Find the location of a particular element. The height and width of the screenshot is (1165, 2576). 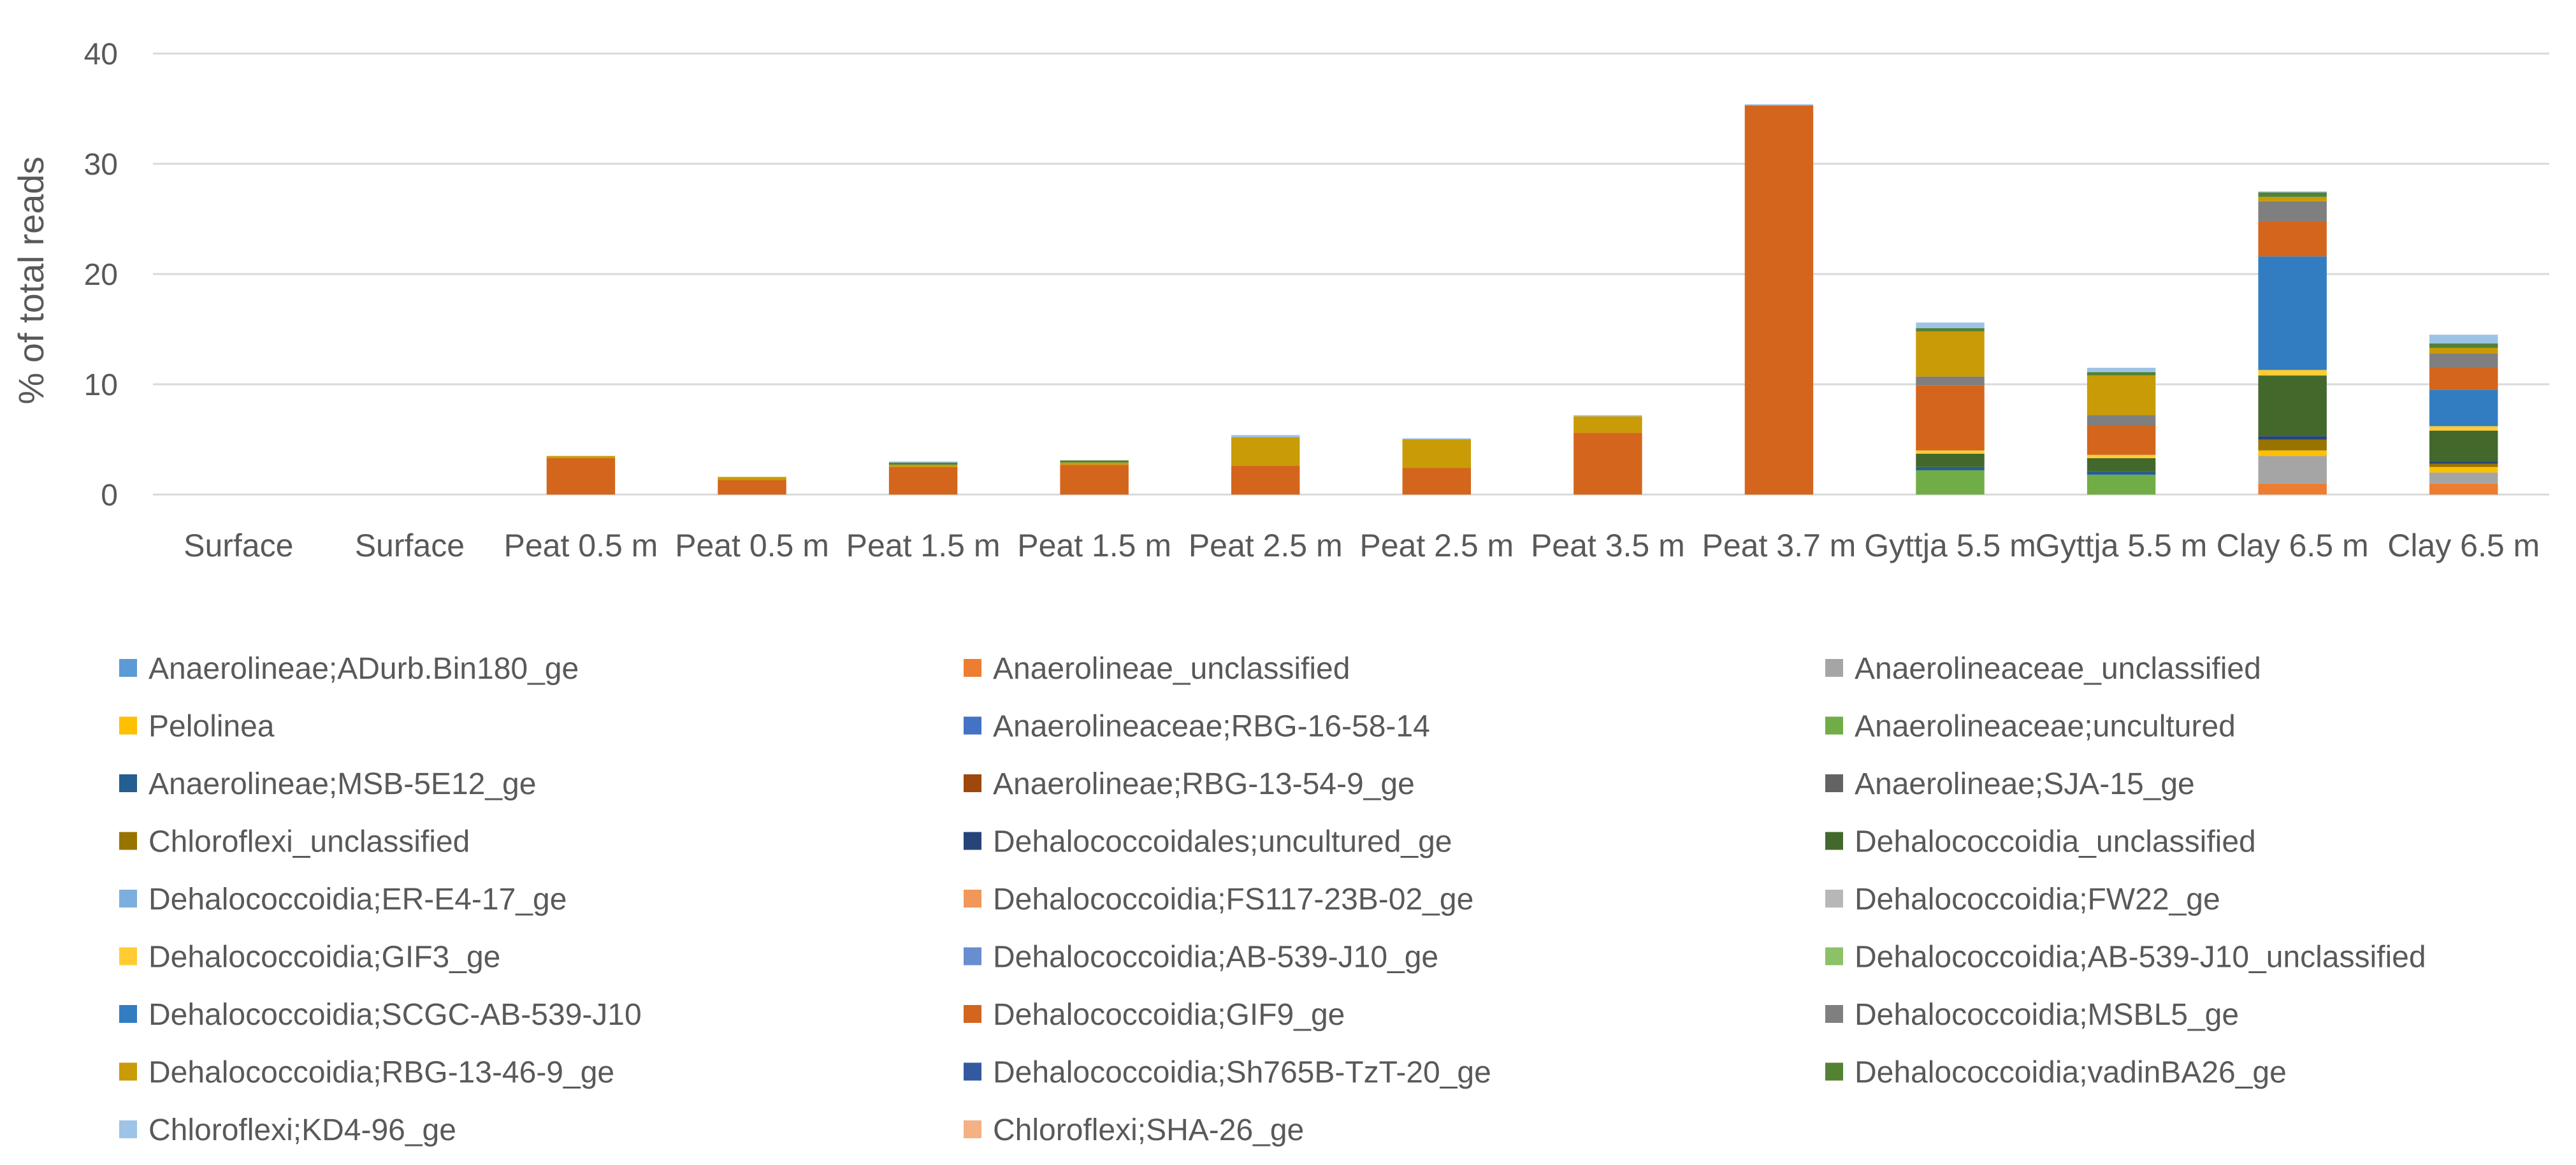

x-category-label: Peat 0.5 m is located at coordinates (581, 546).